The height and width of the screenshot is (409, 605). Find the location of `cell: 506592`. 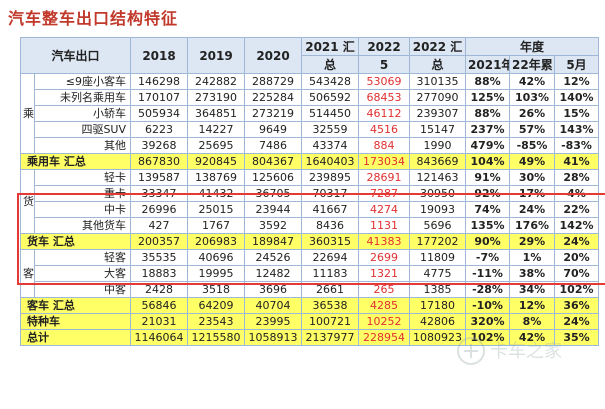

cell: 506592 is located at coordinates (330, 97).